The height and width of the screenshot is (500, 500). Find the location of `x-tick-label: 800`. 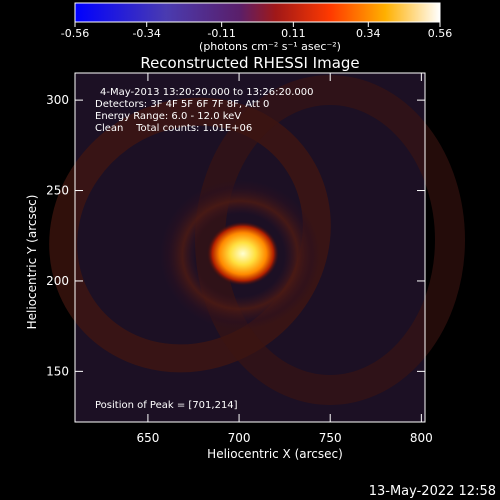

x-tick-label: 800 is located at coordinates (421, 438).